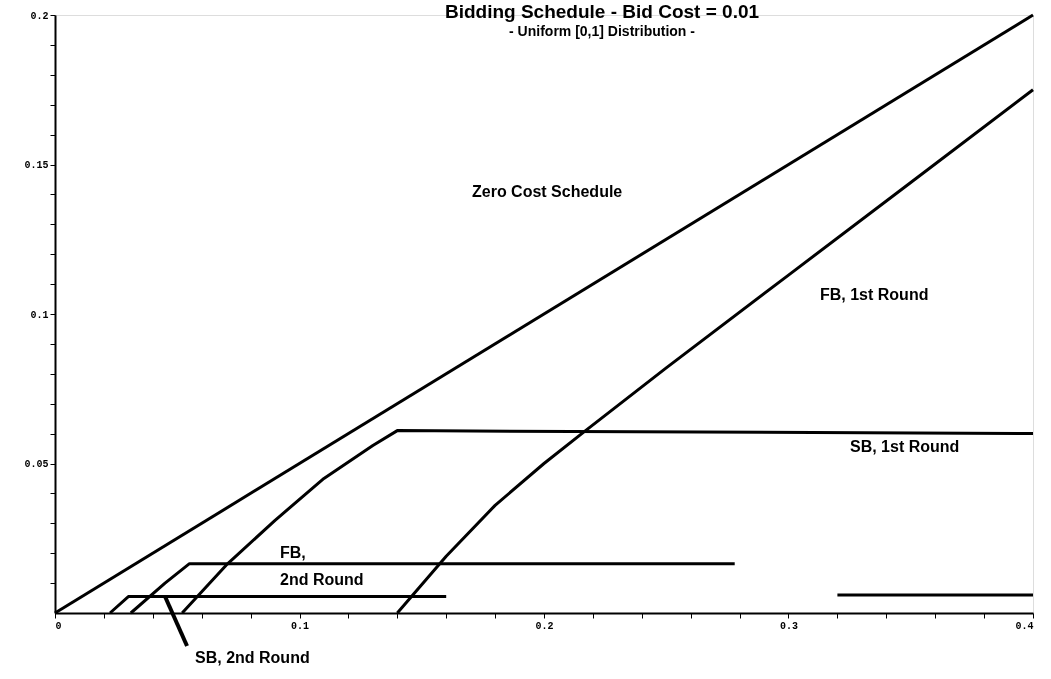 The image size is (1051, 679). Describe the element at coordinates (547, 191) in the screenshot. I see `annotation: Zero Cost Schedule` at that location.